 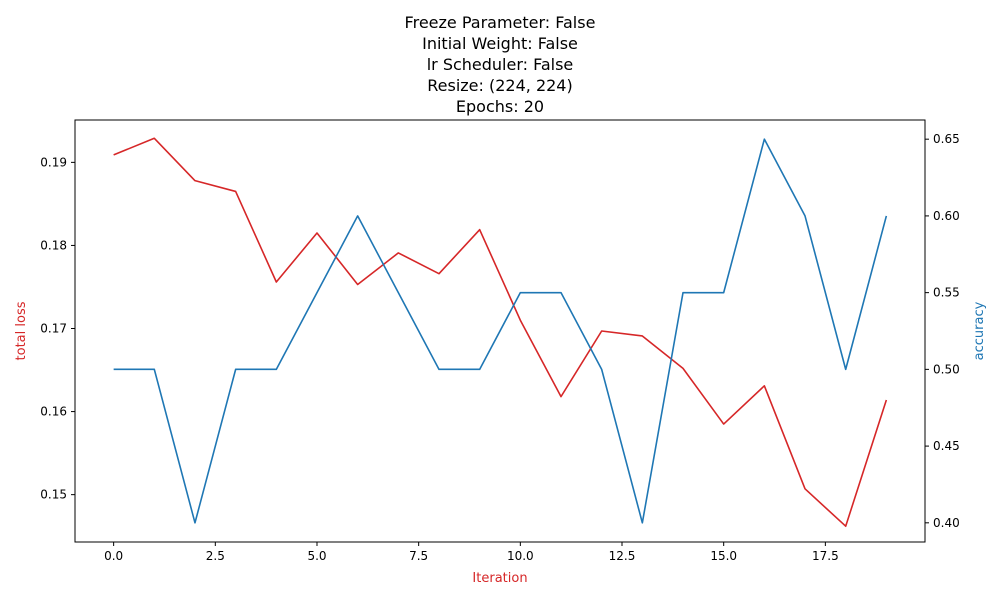 What do you see at coordinates (946, 139) in the screenshot?
I see `y-right-tick-label: 0.65` at bounding box center [946, 139].